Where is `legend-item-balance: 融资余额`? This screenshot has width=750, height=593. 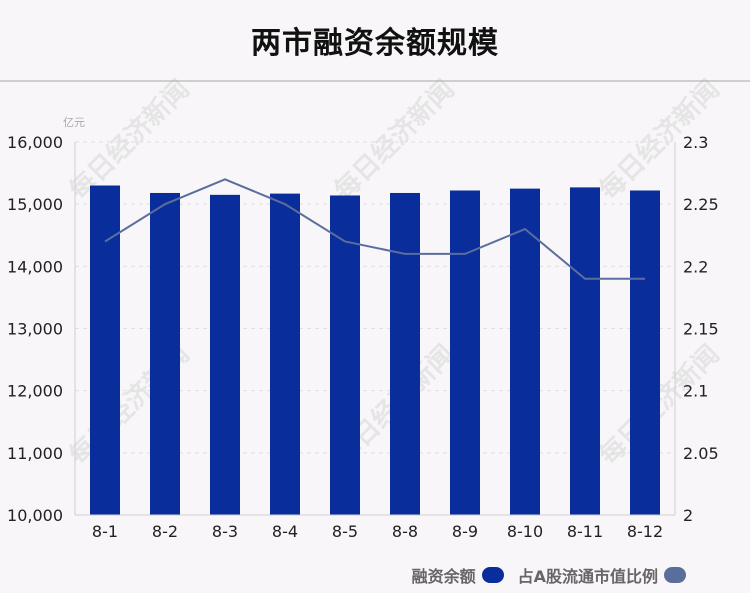
legend-item-balance: 融资余额 is located at coordinates (458, 575).